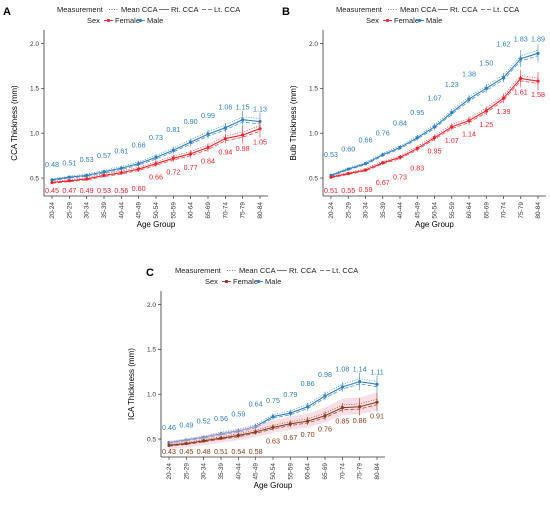  What do you see at coordinates (238, 413) in the screenshot?
I see `male-data-label: 0.59` at bounding box center [238, 413].